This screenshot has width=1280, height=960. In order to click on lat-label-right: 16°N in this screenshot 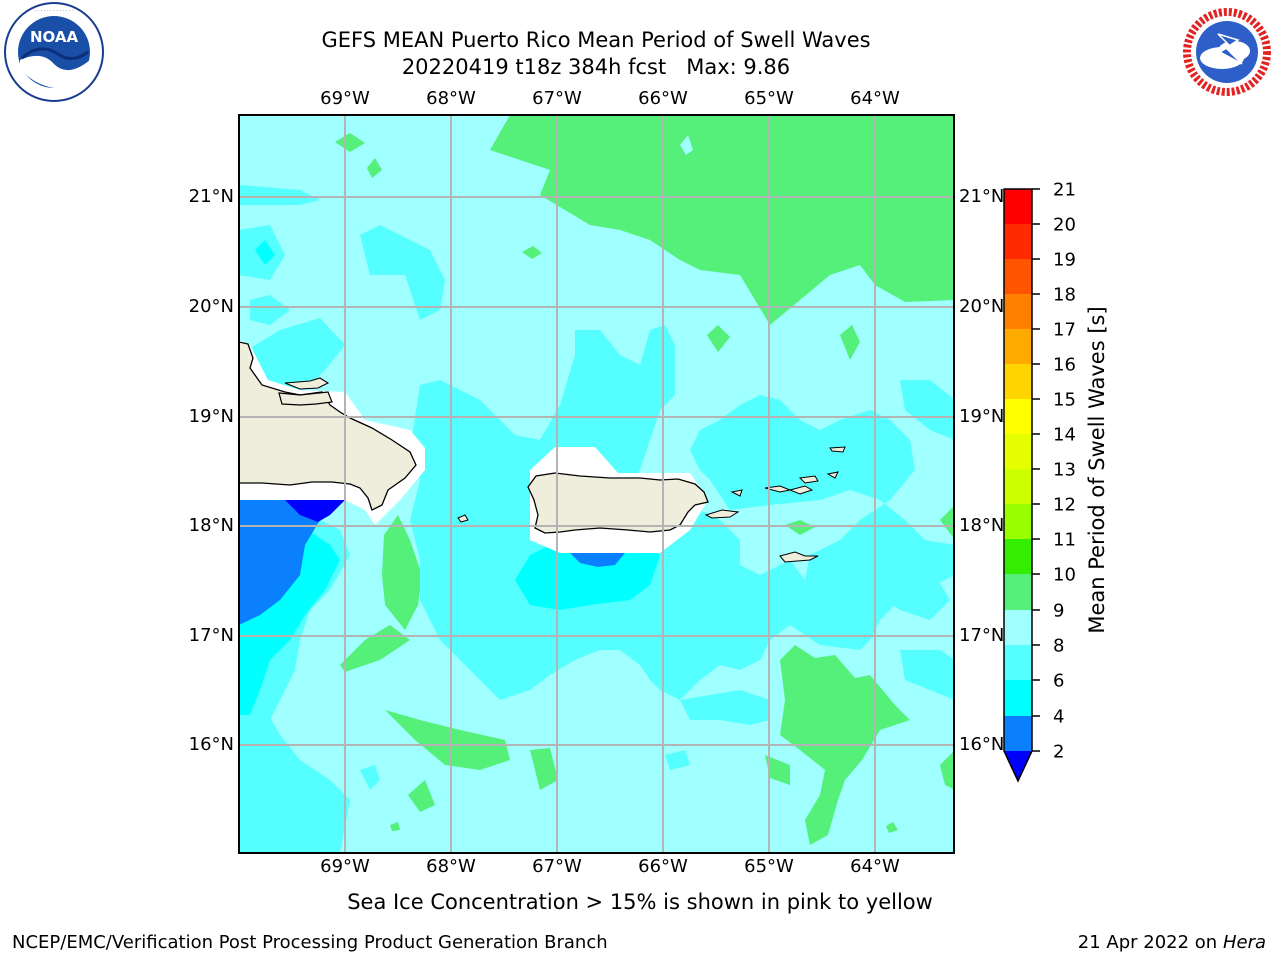, I will do `click(982, 744)`.